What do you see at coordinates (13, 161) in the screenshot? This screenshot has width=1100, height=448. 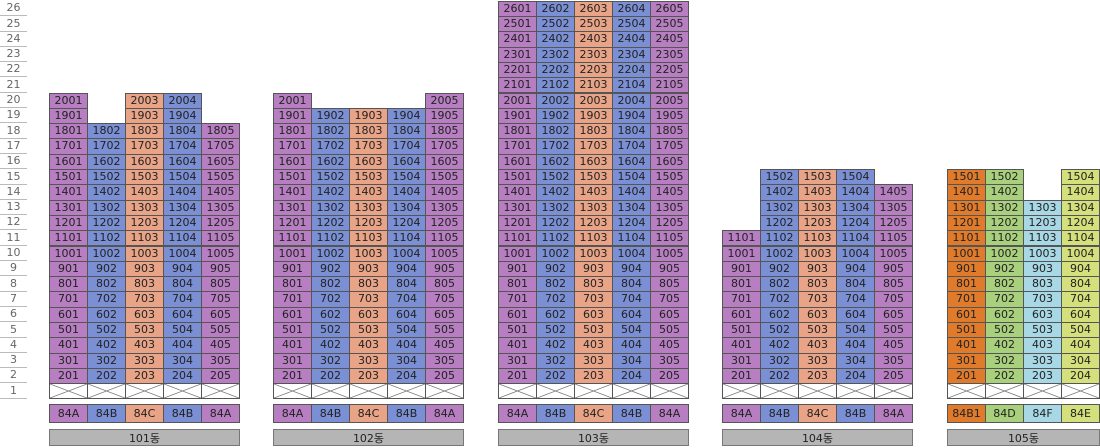 I see `floor-label: 16` at bounding box center [13, 161].